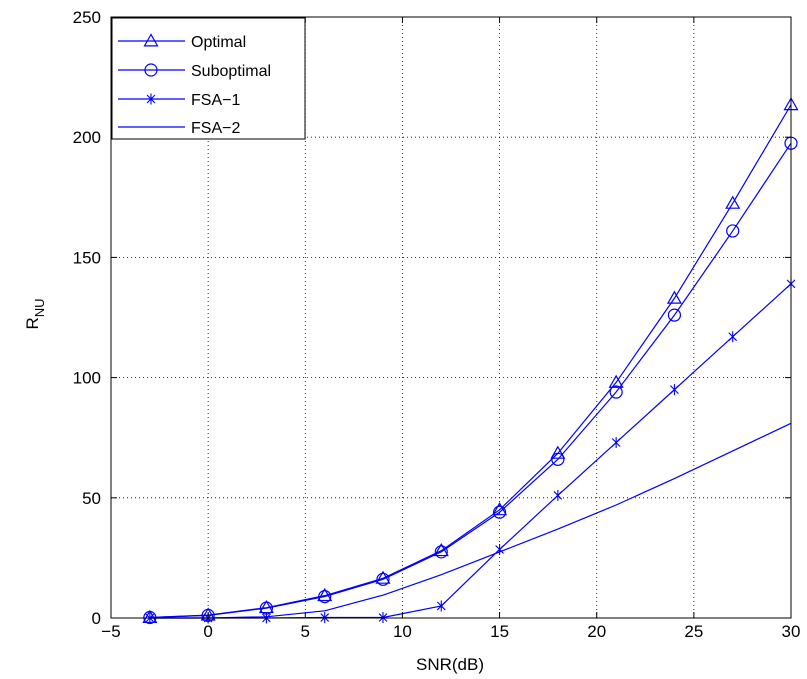 This screenshot has width=807, height=679. I want to click on legend-entry: FSA−1, so click(179, 100).